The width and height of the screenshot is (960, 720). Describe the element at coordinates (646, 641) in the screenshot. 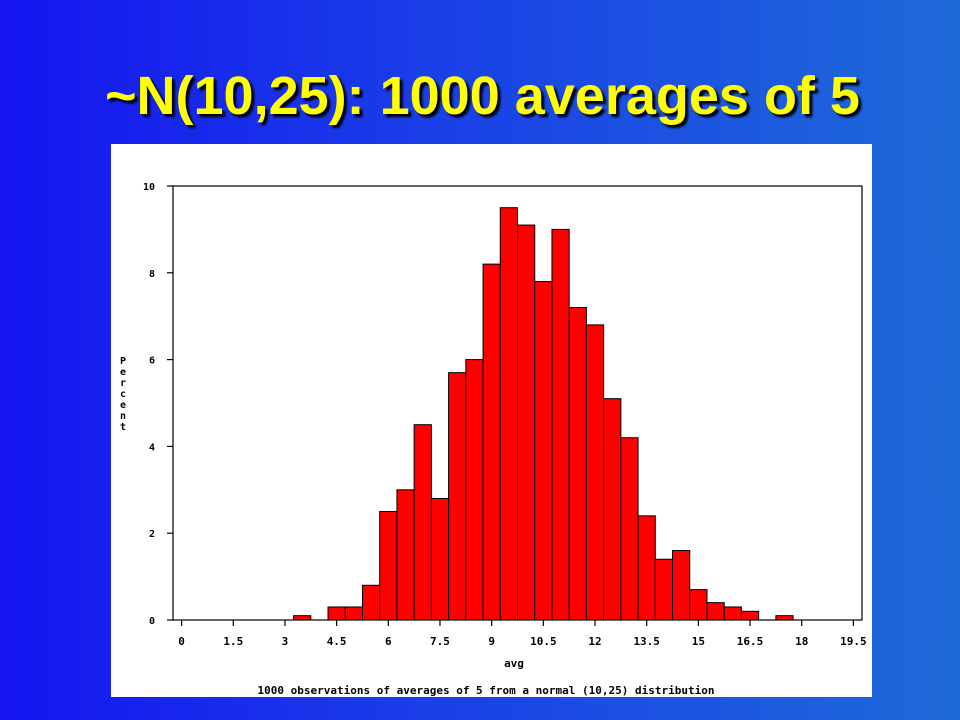

I see `x-tick-label: 13.5` at that location.